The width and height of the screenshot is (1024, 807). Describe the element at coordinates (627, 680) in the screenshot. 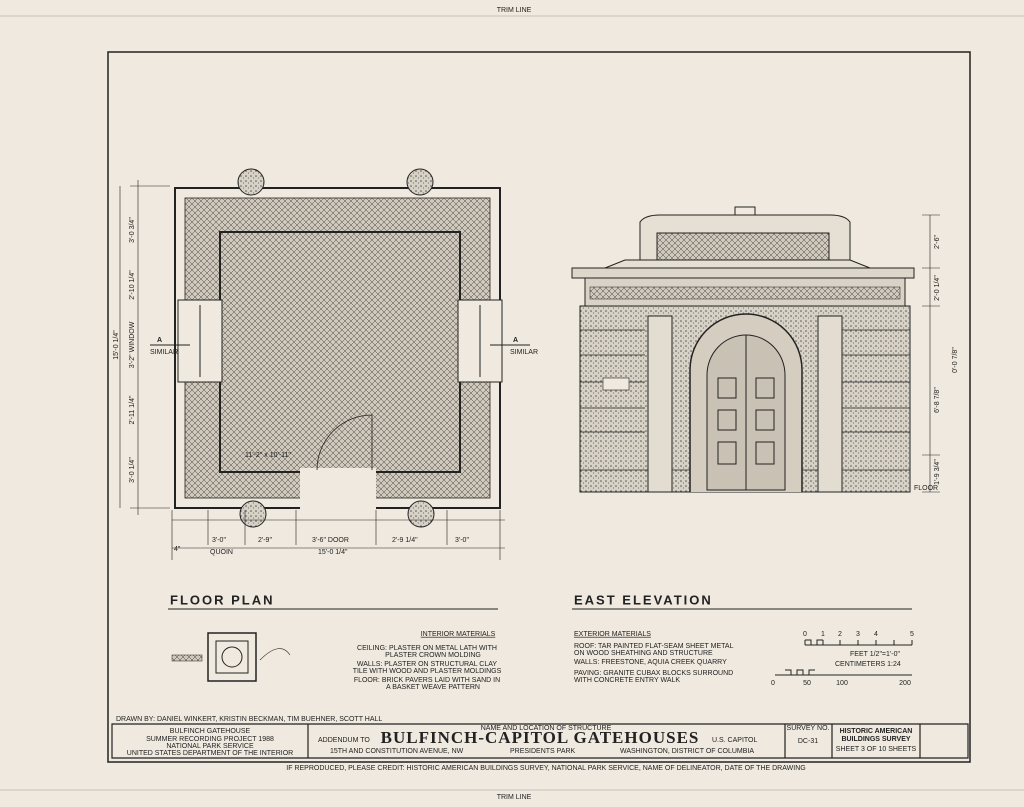

I see `note-line: WITH CONCRETE ENTRY WALK` at that location.